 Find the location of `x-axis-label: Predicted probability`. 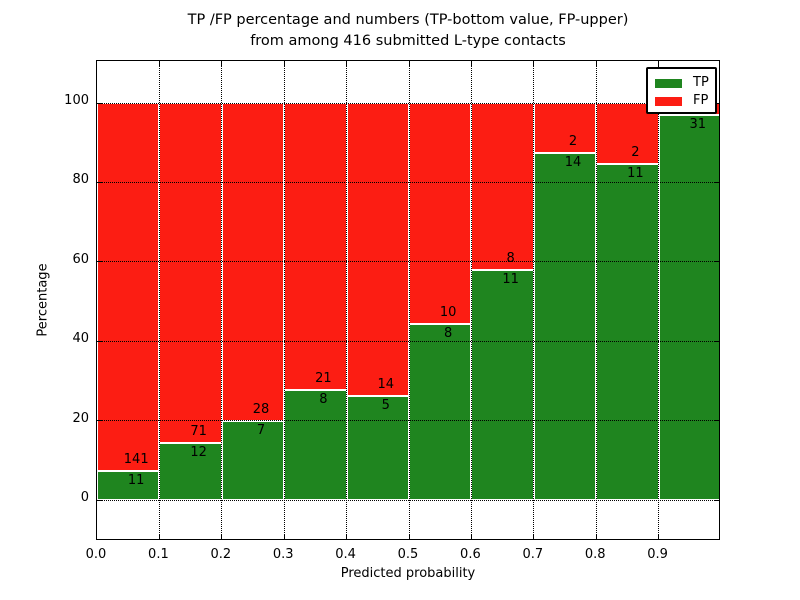

x-axis-label: Predicted probability is located at coordinates (408, 573).